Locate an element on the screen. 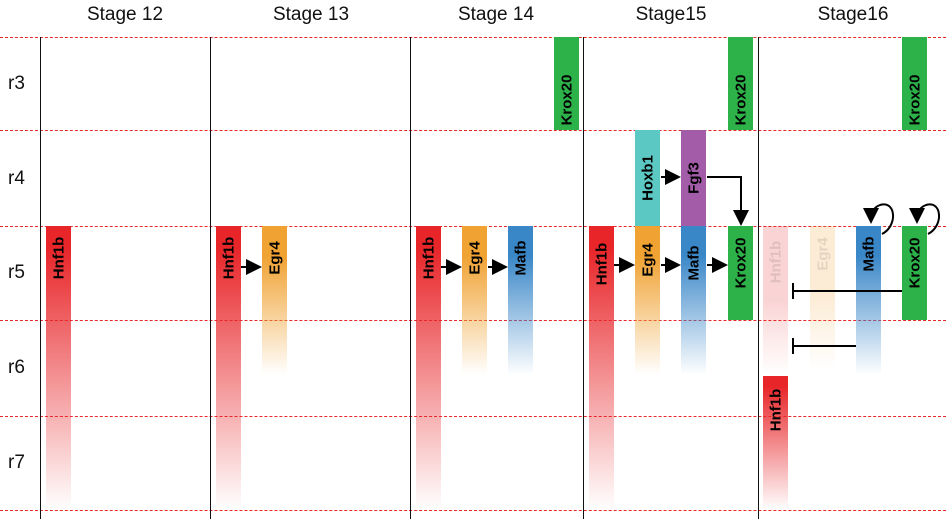 This screenshot has width=946, height=519. row-label: r3 is located at coordinates (16, 83).